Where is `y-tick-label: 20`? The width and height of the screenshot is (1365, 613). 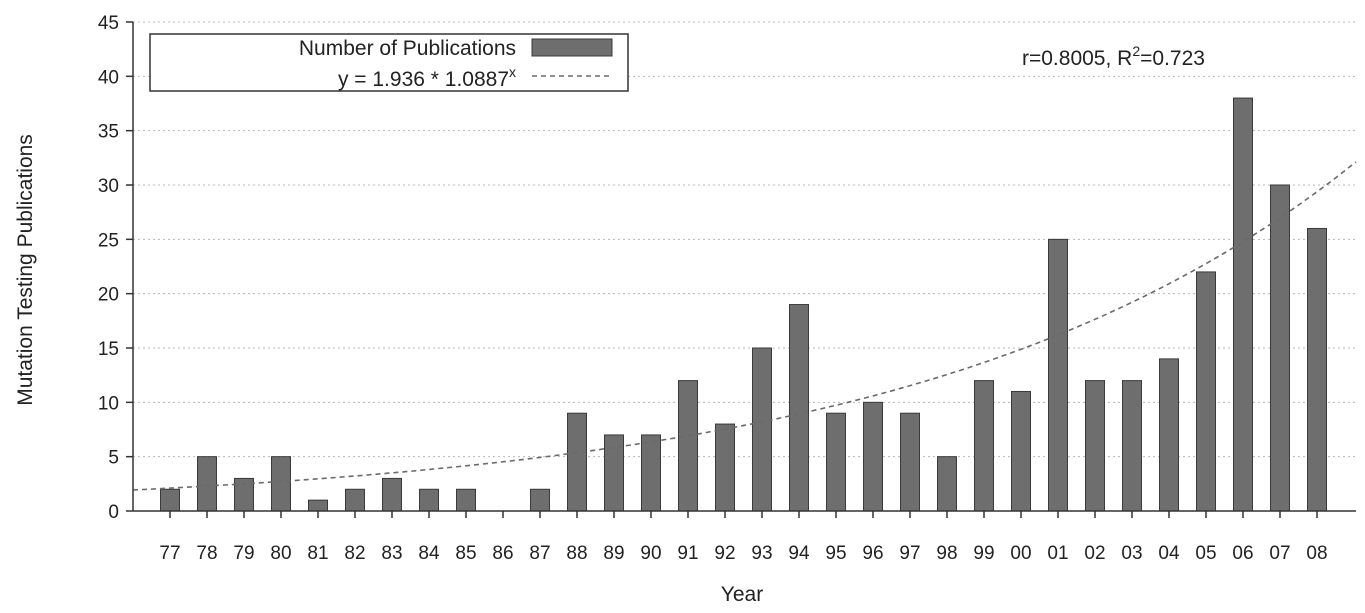
y-tick-label: 20 is located at coordinates (108, 295).